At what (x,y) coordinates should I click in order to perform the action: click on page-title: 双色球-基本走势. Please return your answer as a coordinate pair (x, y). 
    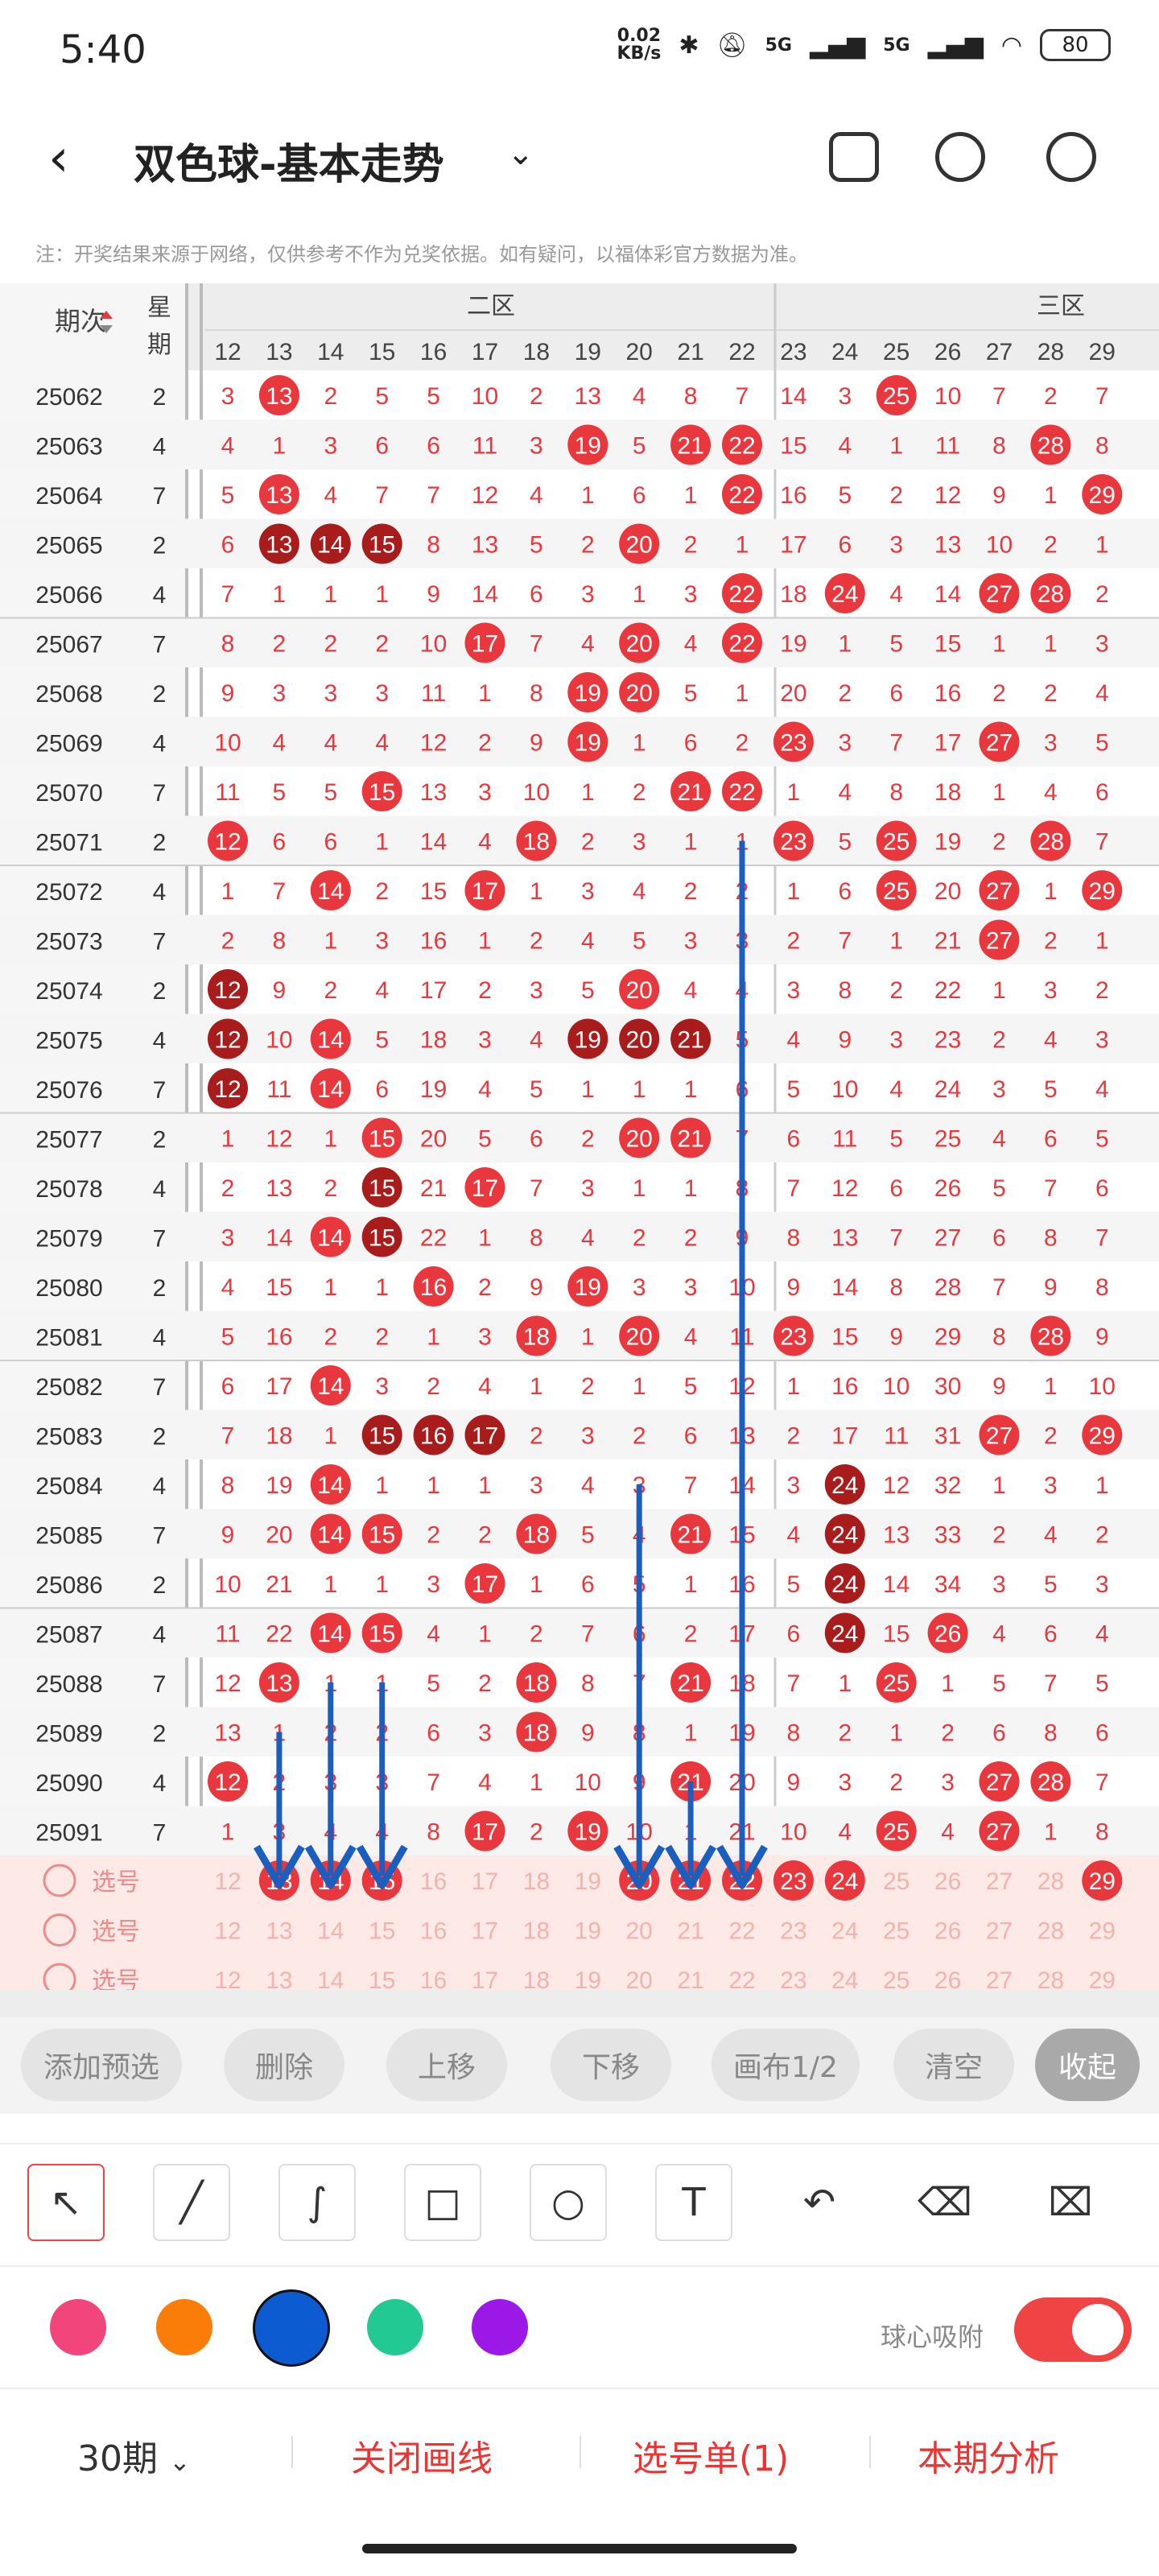
    Looking at the image, I should click on (289, 165).